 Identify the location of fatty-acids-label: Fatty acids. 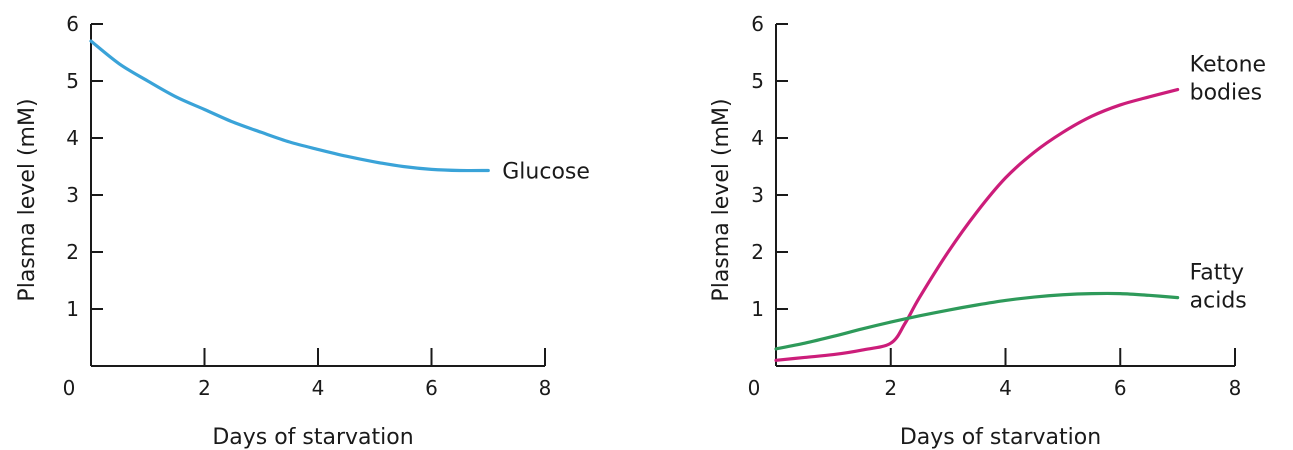
(1218, 287).